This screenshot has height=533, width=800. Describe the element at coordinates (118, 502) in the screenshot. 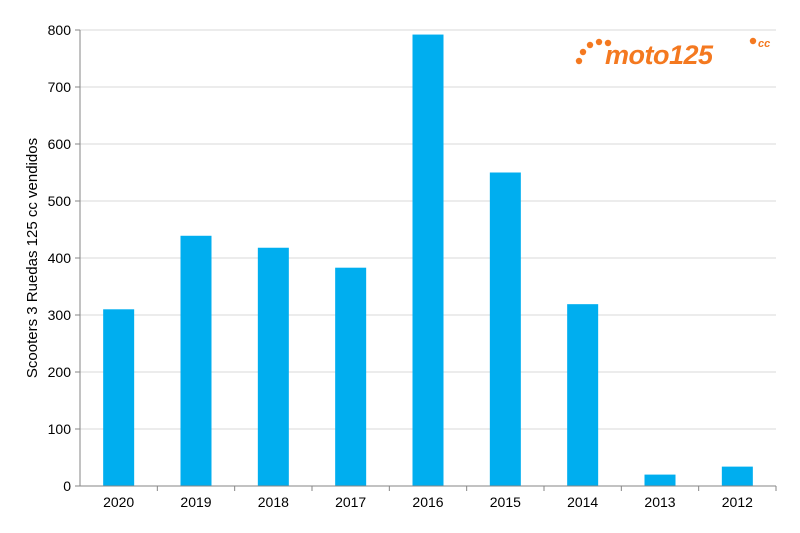

I see `x-tick-label: 2020` at that location.